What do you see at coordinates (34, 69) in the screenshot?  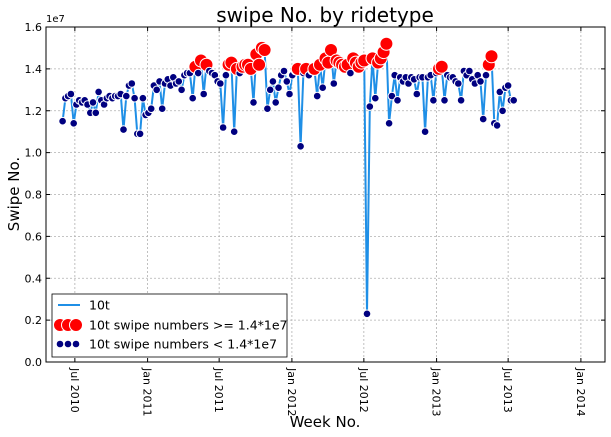 I see `y-tick-label: 1.4` at bounding box center [34, 69].